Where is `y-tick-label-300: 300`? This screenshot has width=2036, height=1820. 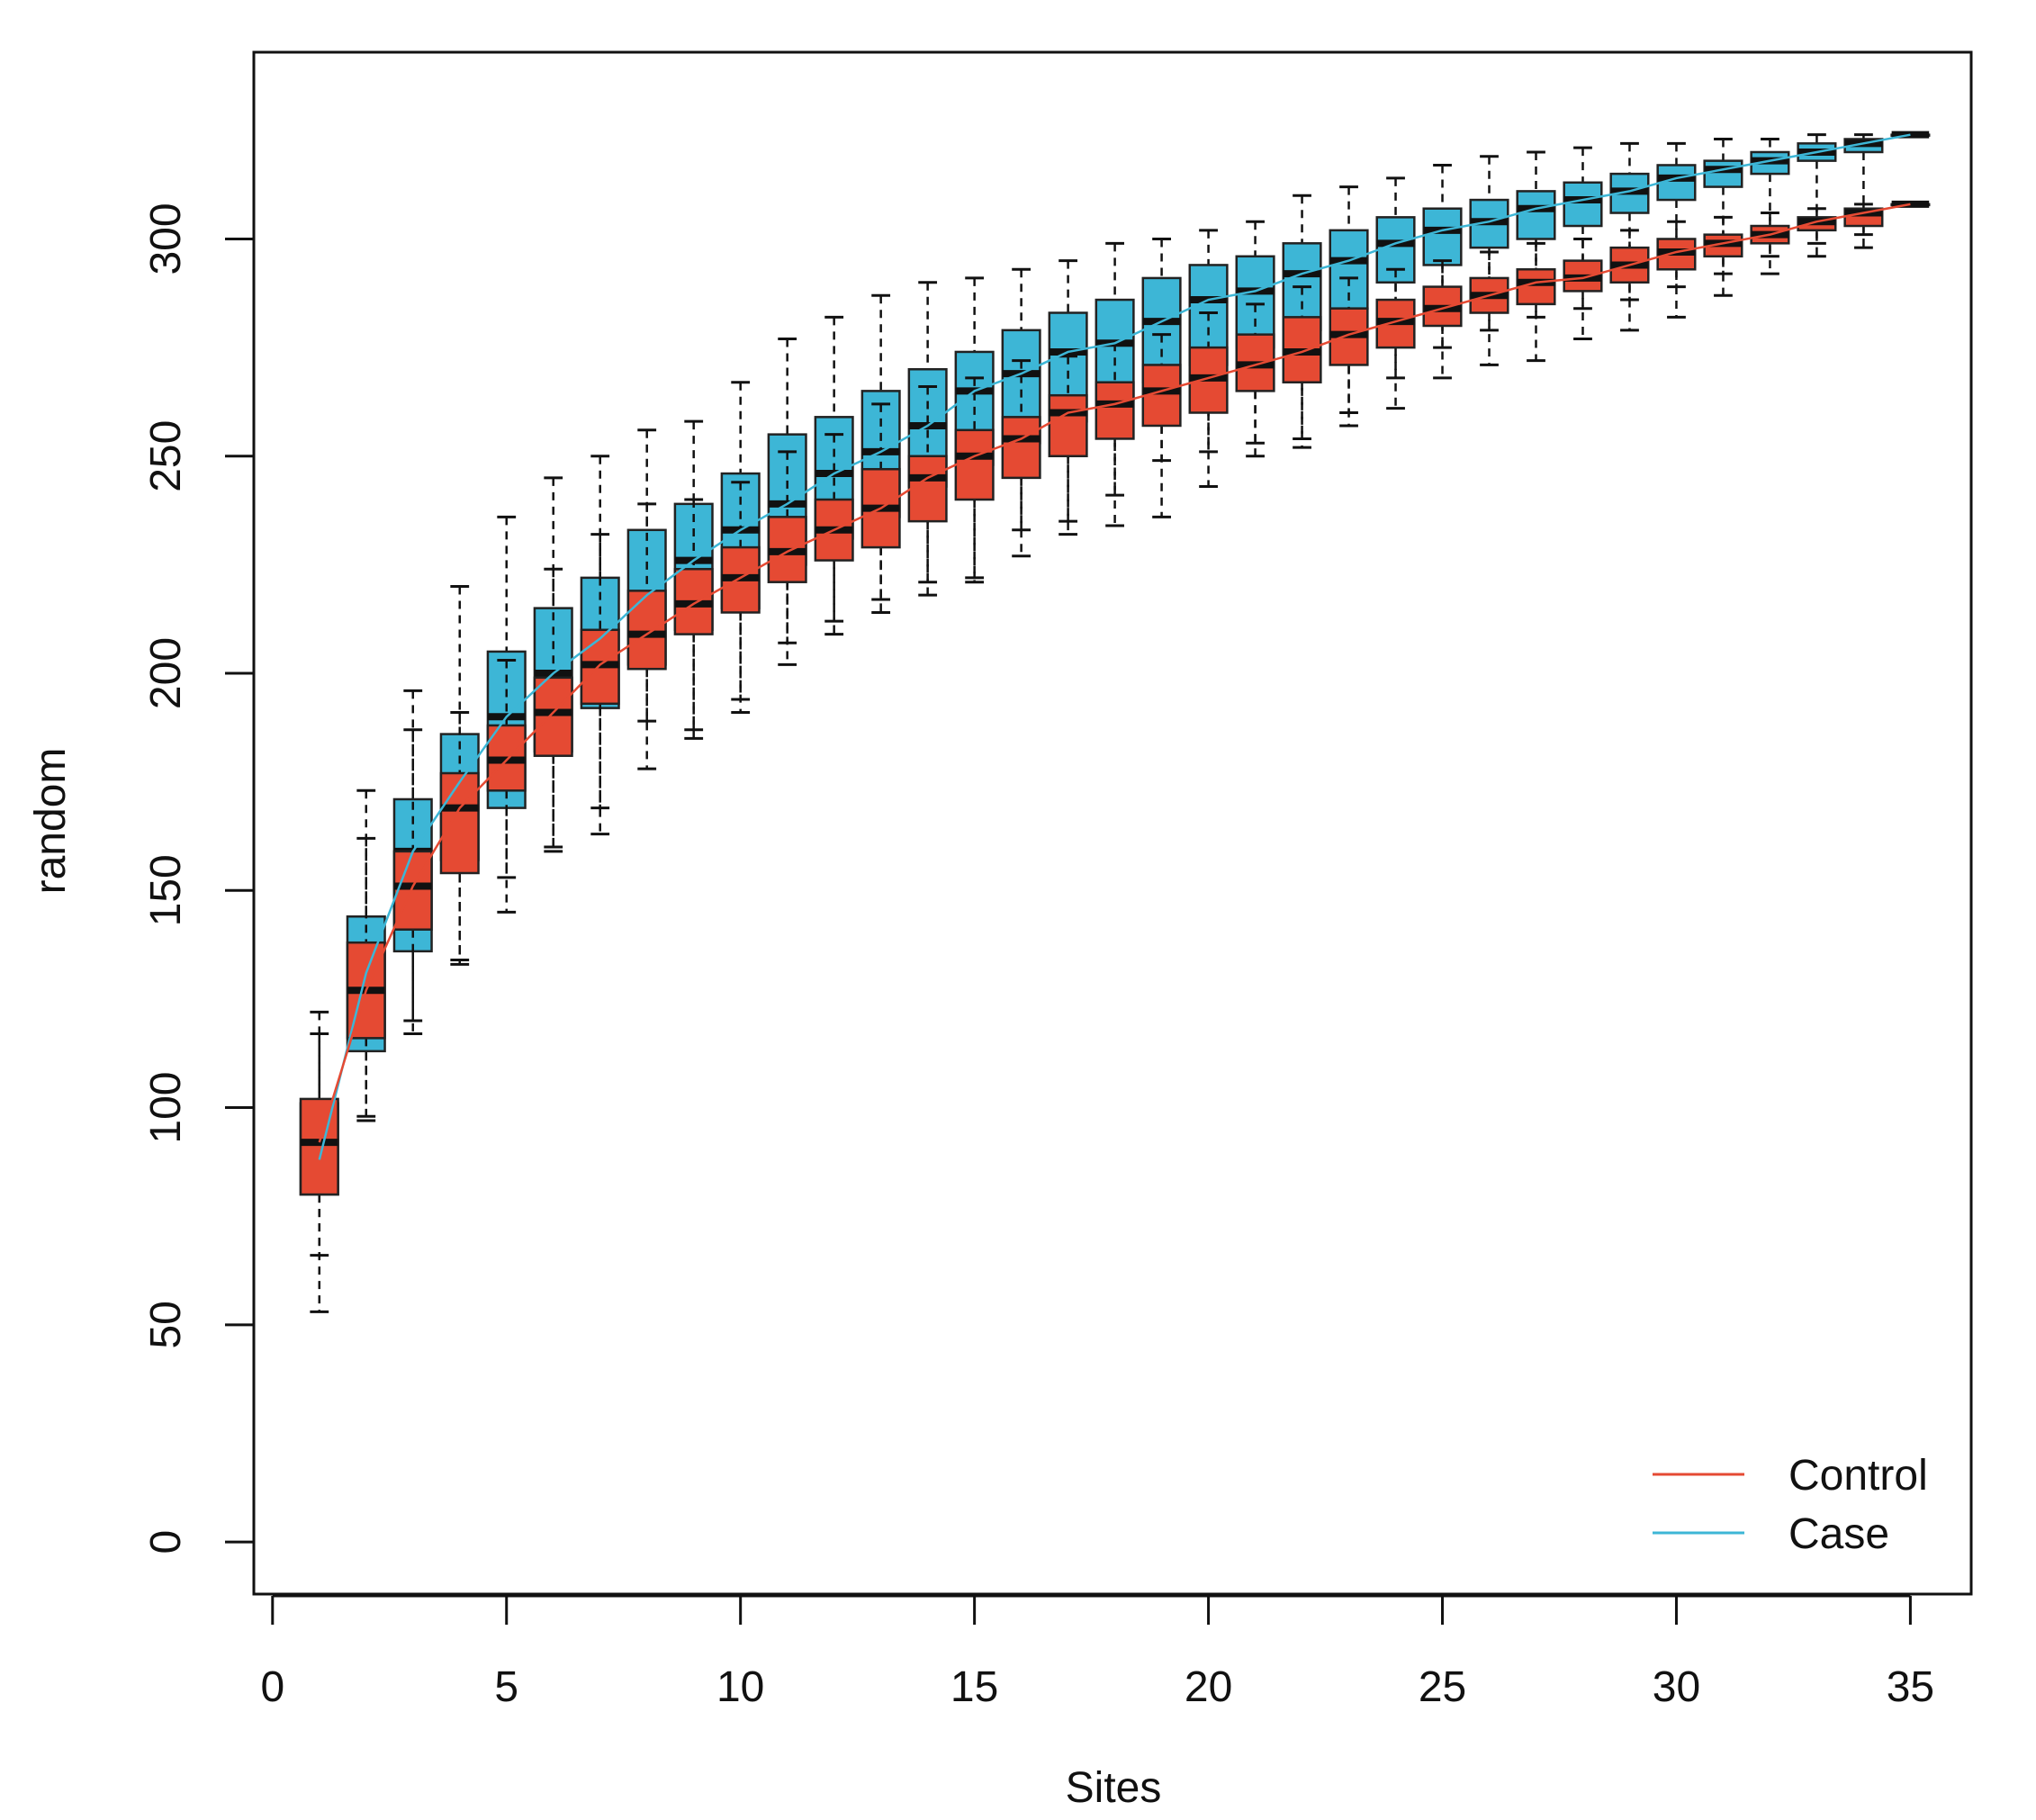
y-tick-label-300: 300 is located at coordinates (166, 239).